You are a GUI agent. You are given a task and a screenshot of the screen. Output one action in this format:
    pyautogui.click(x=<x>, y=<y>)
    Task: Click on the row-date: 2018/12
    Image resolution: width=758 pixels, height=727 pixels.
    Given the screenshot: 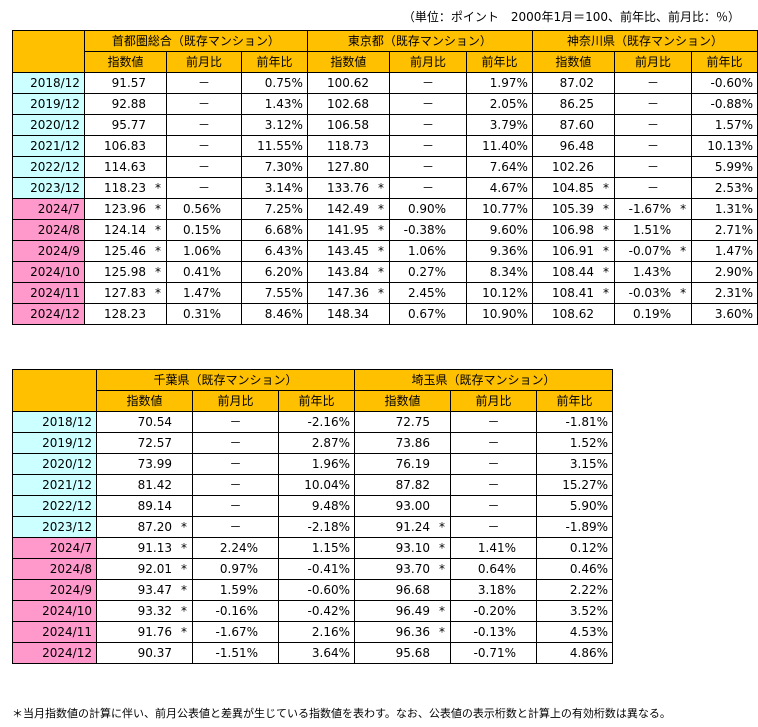 What is the action you would take?
    pyautogui.click(x=54, y=422)
    